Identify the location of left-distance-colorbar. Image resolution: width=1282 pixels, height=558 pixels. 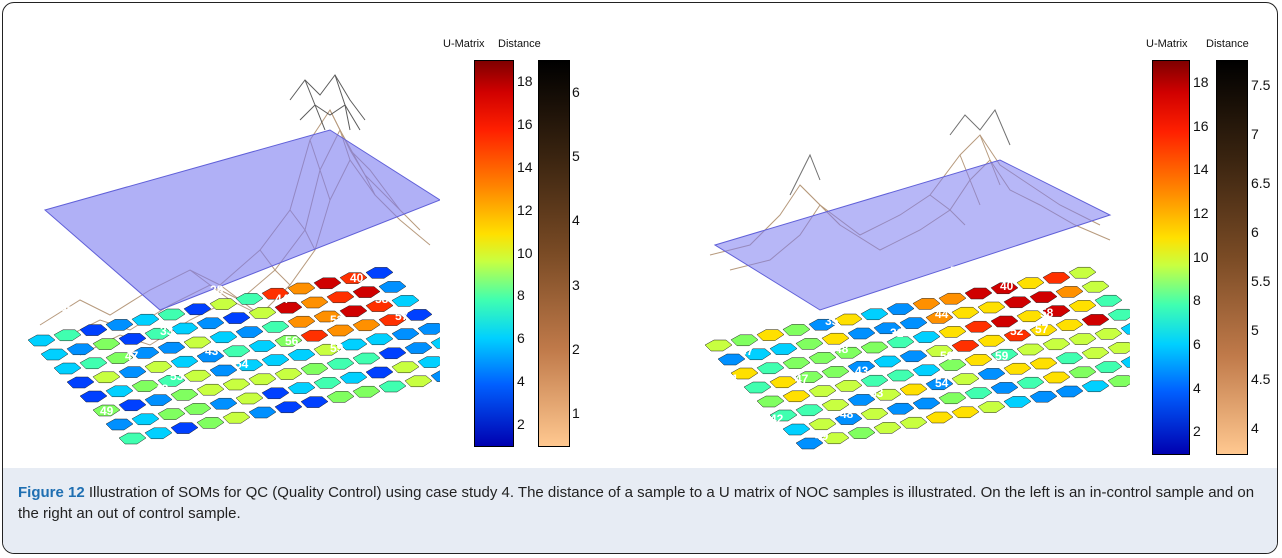
(554, 253).